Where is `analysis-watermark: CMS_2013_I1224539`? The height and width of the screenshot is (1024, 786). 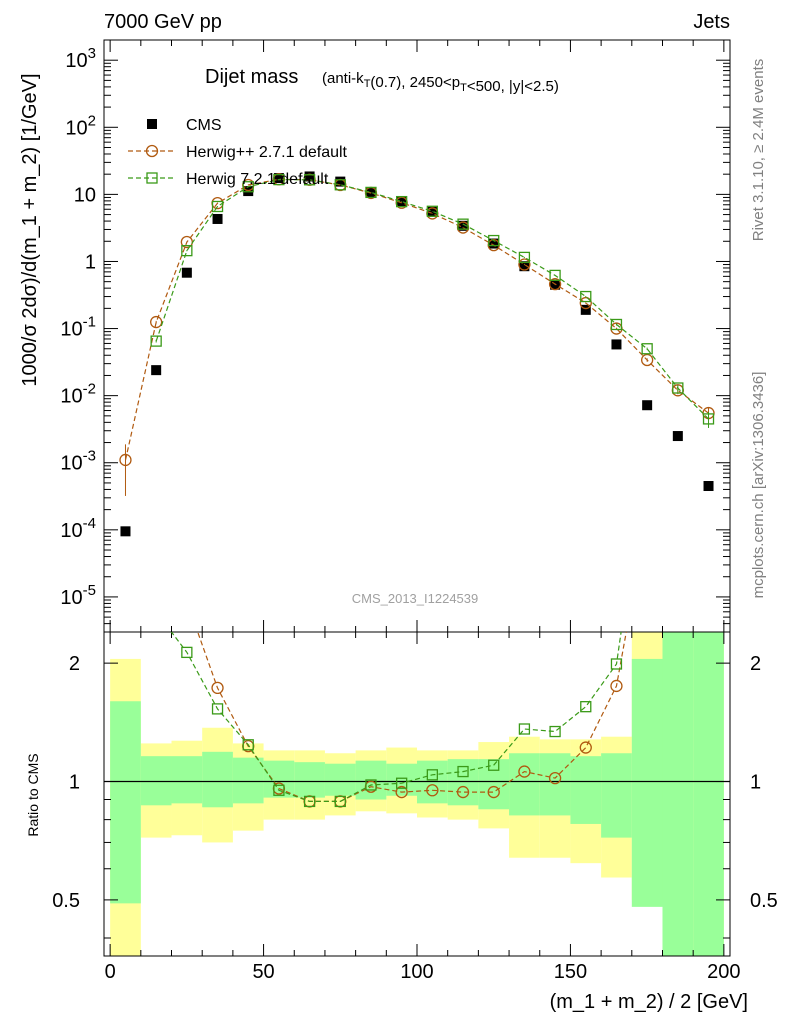 analysis-watermark: CMS_2013_I1224539 is located at coordinates (415, 598).